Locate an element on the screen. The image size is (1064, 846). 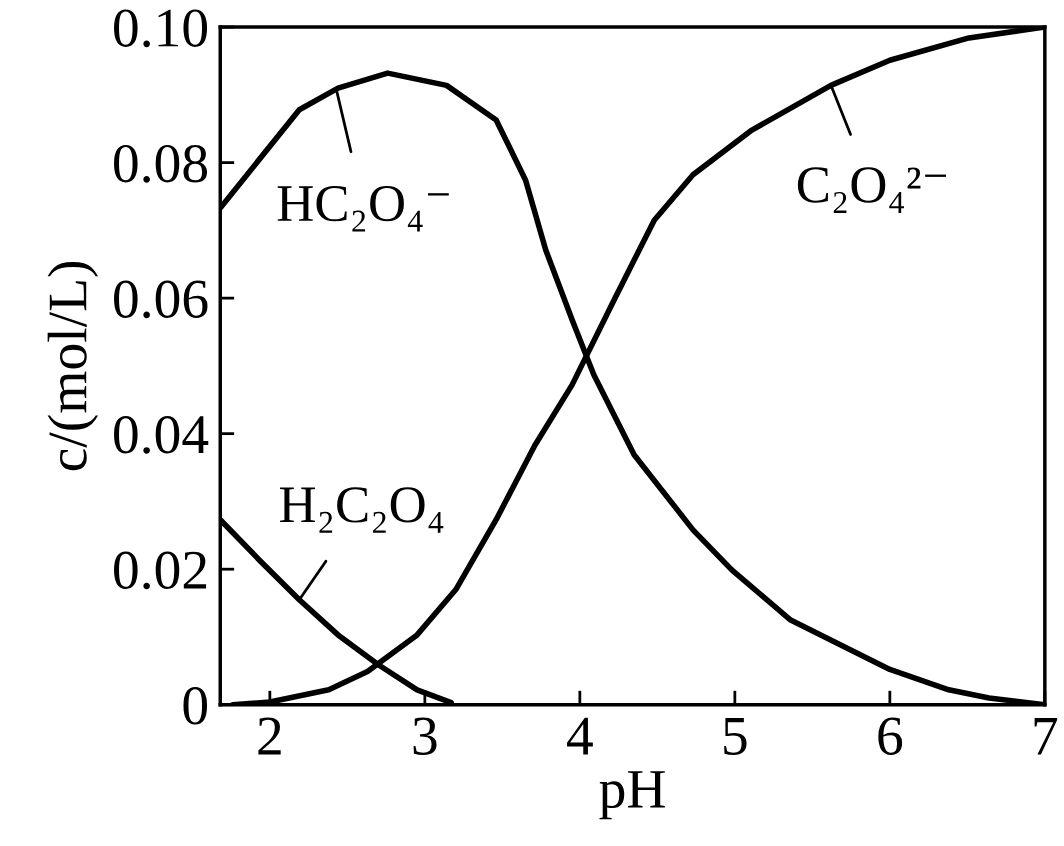
x-tick-label: 5 is located at coordinates (735, 736).